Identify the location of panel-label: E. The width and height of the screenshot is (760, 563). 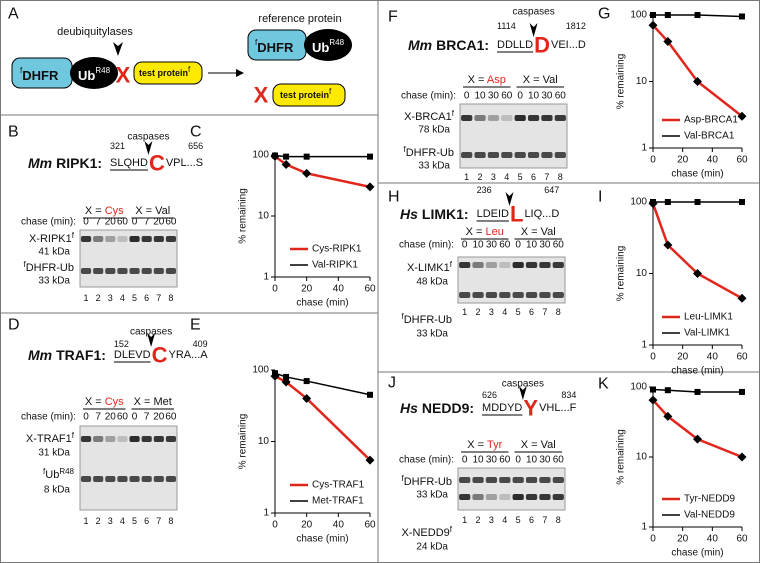
(195, 325).